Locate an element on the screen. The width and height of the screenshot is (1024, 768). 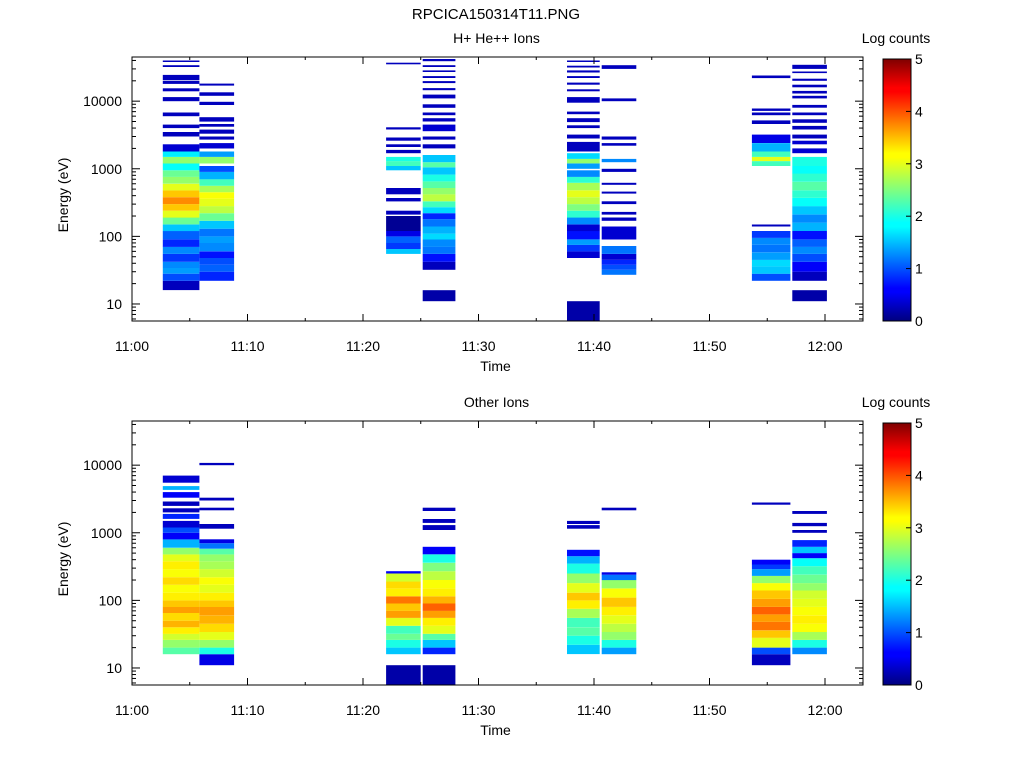
y-tick-label: 10 is located at coordinates (114, 304).